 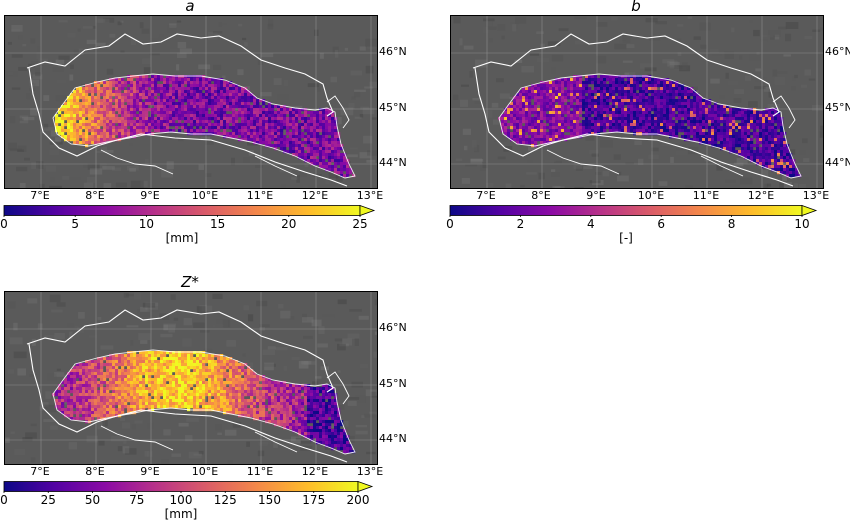 What do you see at coordinates (181, 500) in the screenshot?
I see `colorbar-tick-label: 100` at bounding box center [181, 500].